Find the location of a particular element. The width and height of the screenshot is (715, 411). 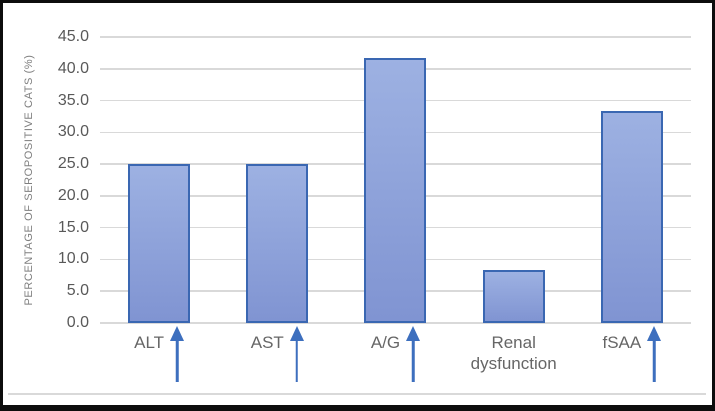

x-category-cell: A/G is located at coordinates (395, 354).